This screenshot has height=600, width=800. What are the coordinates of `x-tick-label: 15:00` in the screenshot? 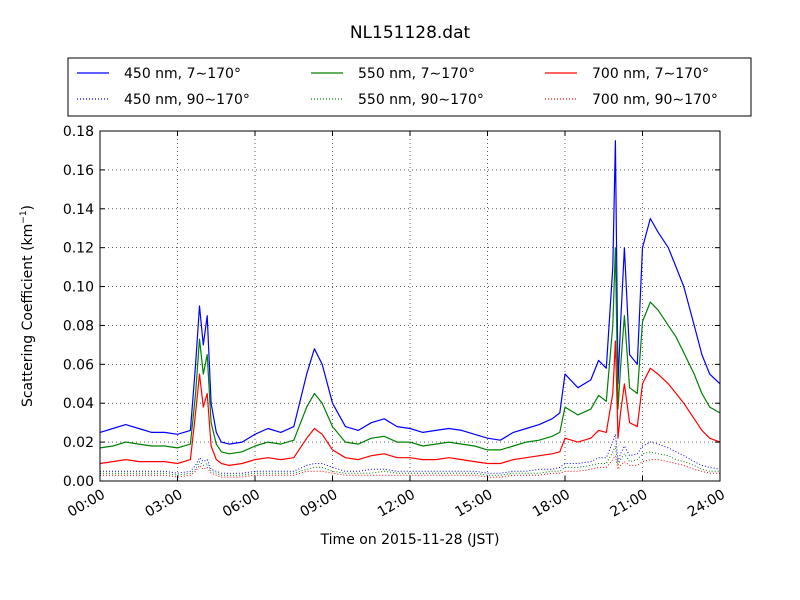 It's located at (474, 504).